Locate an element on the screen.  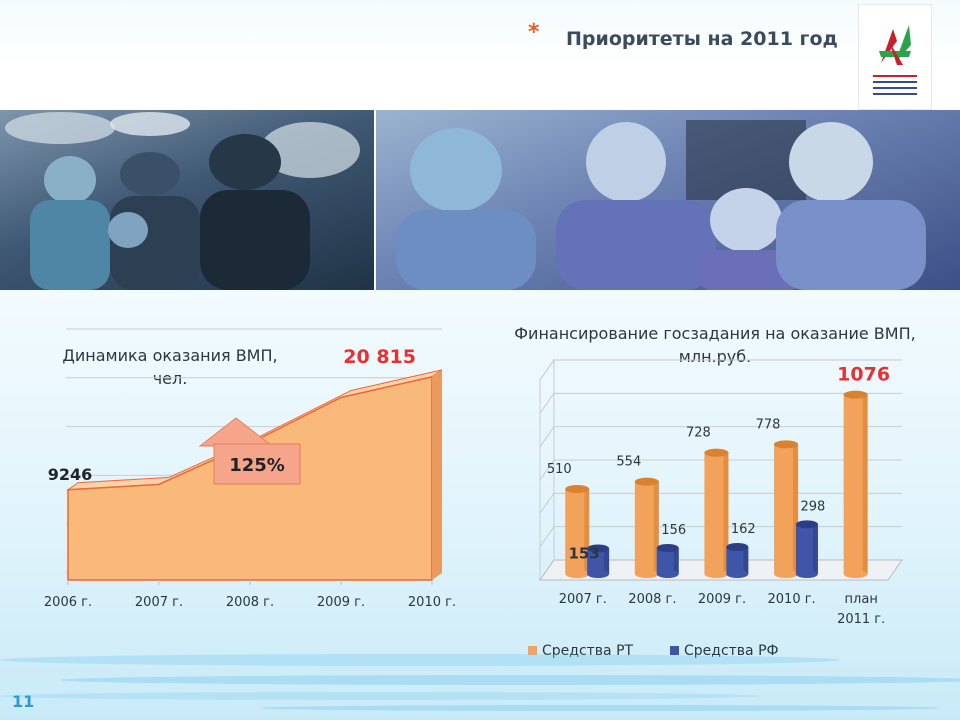
title-asterisk: * is located at coordinates (534, 32).